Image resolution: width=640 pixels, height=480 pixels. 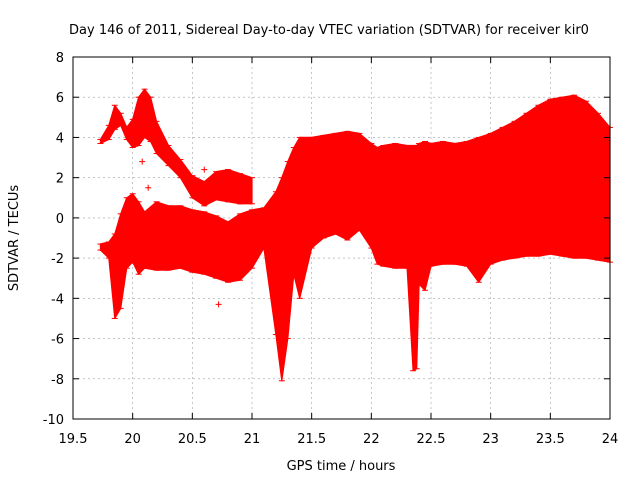 I want to click on x-axis-label: GPS time / hours, so click(x=341, y=466).